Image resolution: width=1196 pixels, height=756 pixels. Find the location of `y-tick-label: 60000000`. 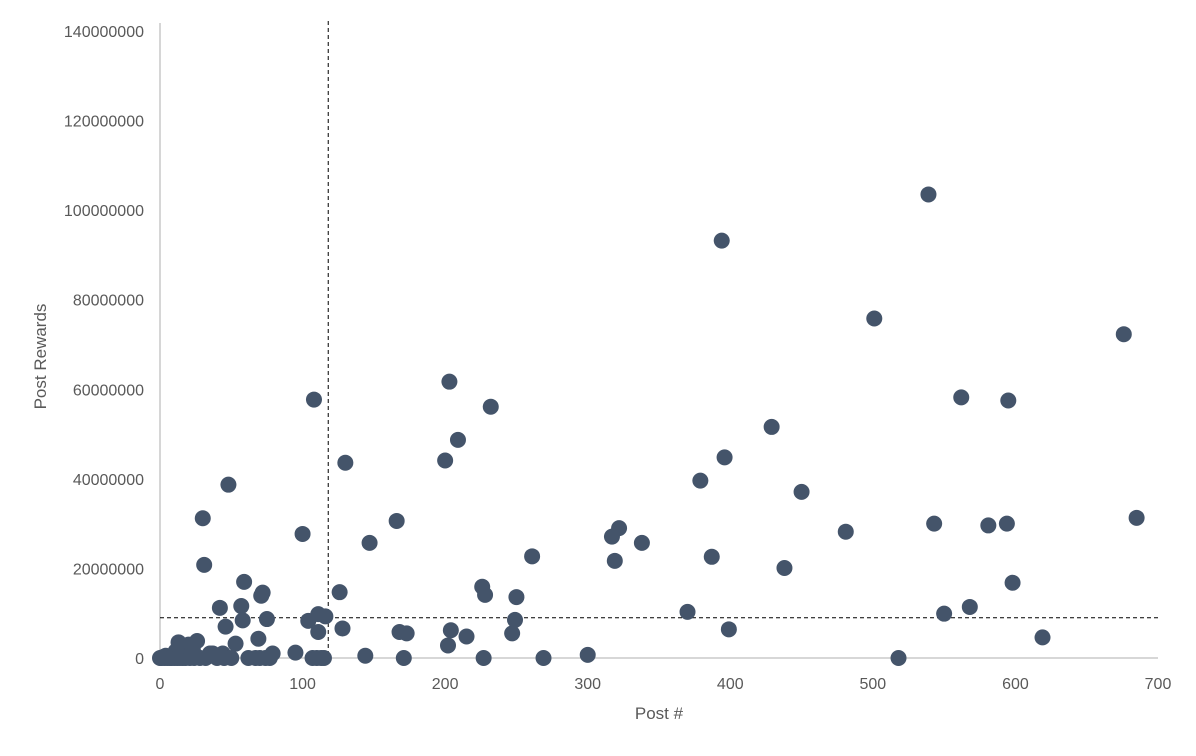

y-tick-label: 60000000 is located at coordinates (108, 390).